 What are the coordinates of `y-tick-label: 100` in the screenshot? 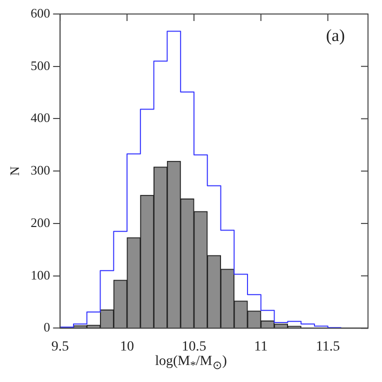 It's located at (40, 274).